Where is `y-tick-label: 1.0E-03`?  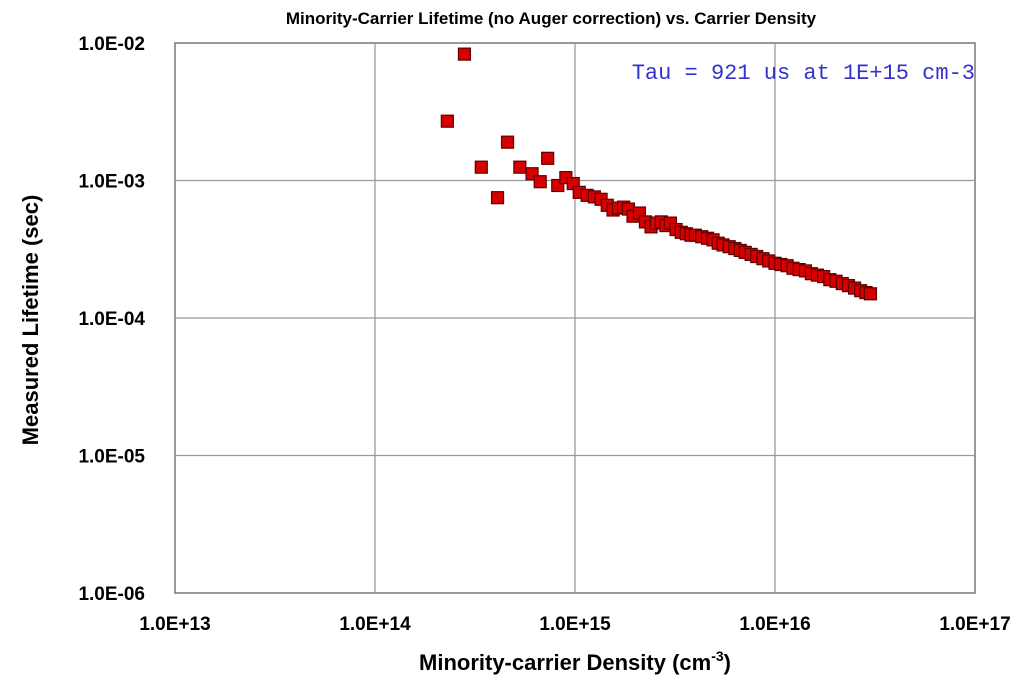
y-tick-label: 1.0E-03 is located at coordinates (111, 182).